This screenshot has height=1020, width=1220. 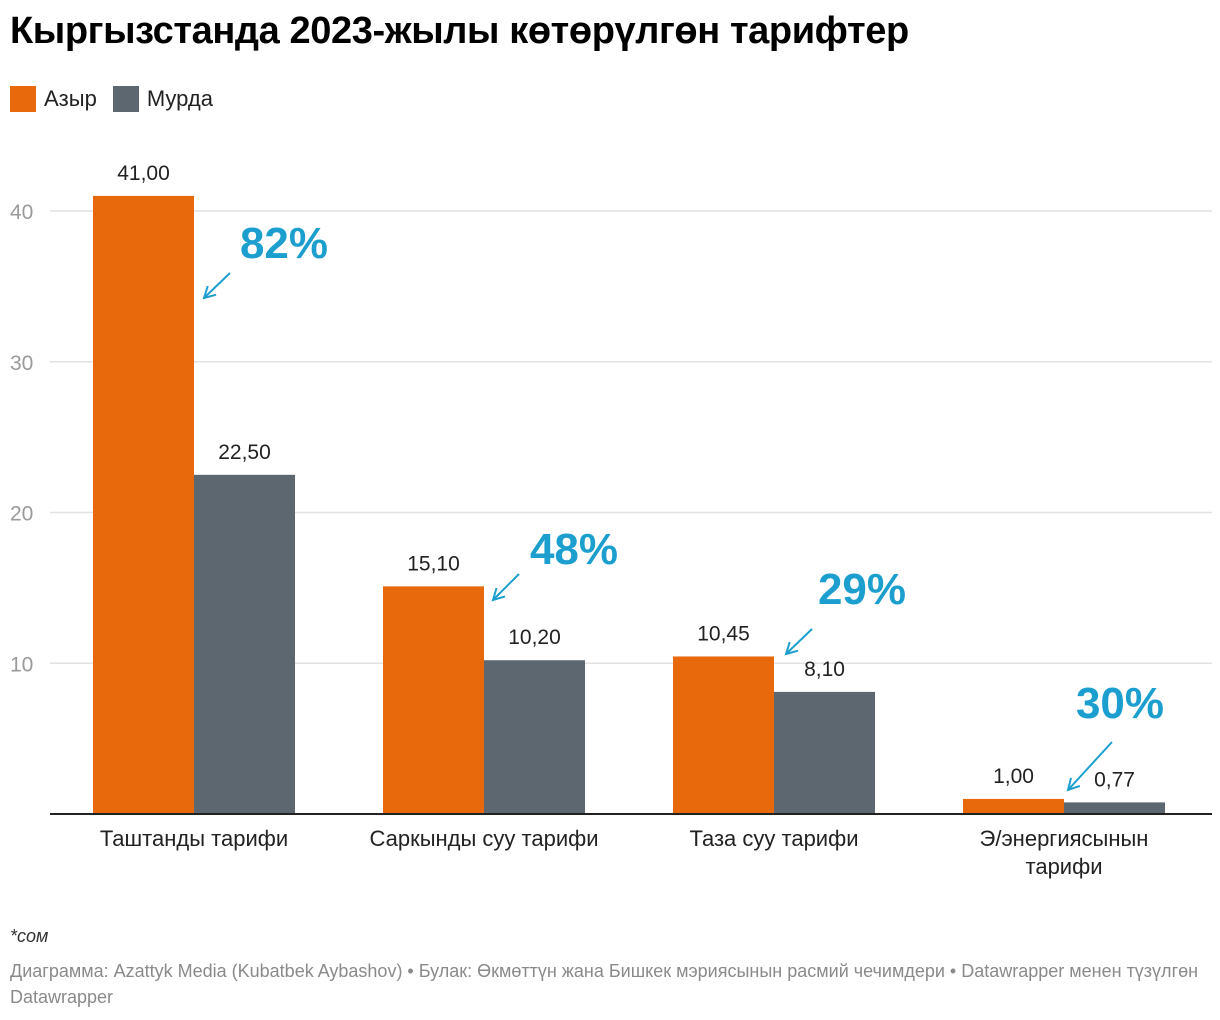 What do you see at coordinates (1064, 838) in the screenshot?
I see `category-label: Э/энергиясынын` at bounding box center [1064, 838].